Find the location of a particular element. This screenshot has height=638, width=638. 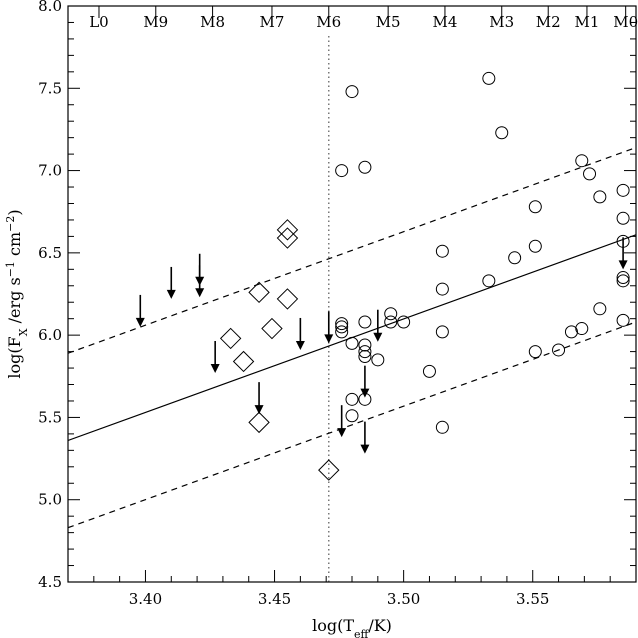

spectral-type-label: L0 is located at coordinates (99, 22).